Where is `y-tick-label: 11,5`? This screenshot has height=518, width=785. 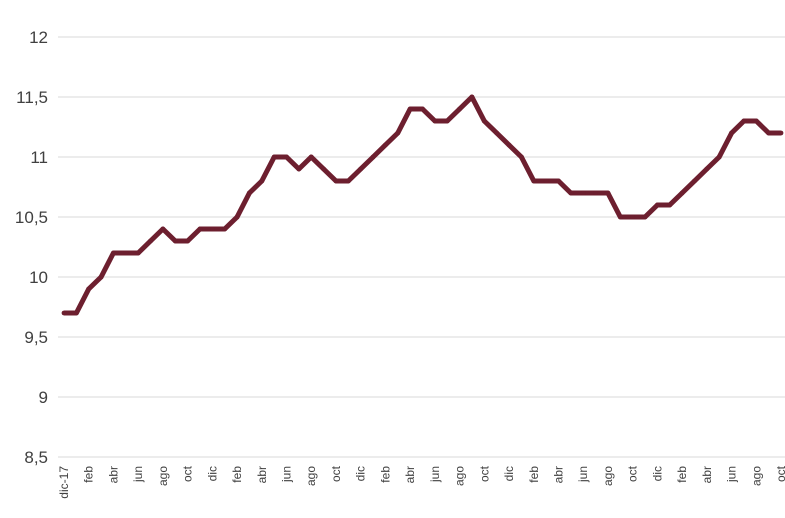
y-tick-label: 11,5 is located at coordinates (32, 97).